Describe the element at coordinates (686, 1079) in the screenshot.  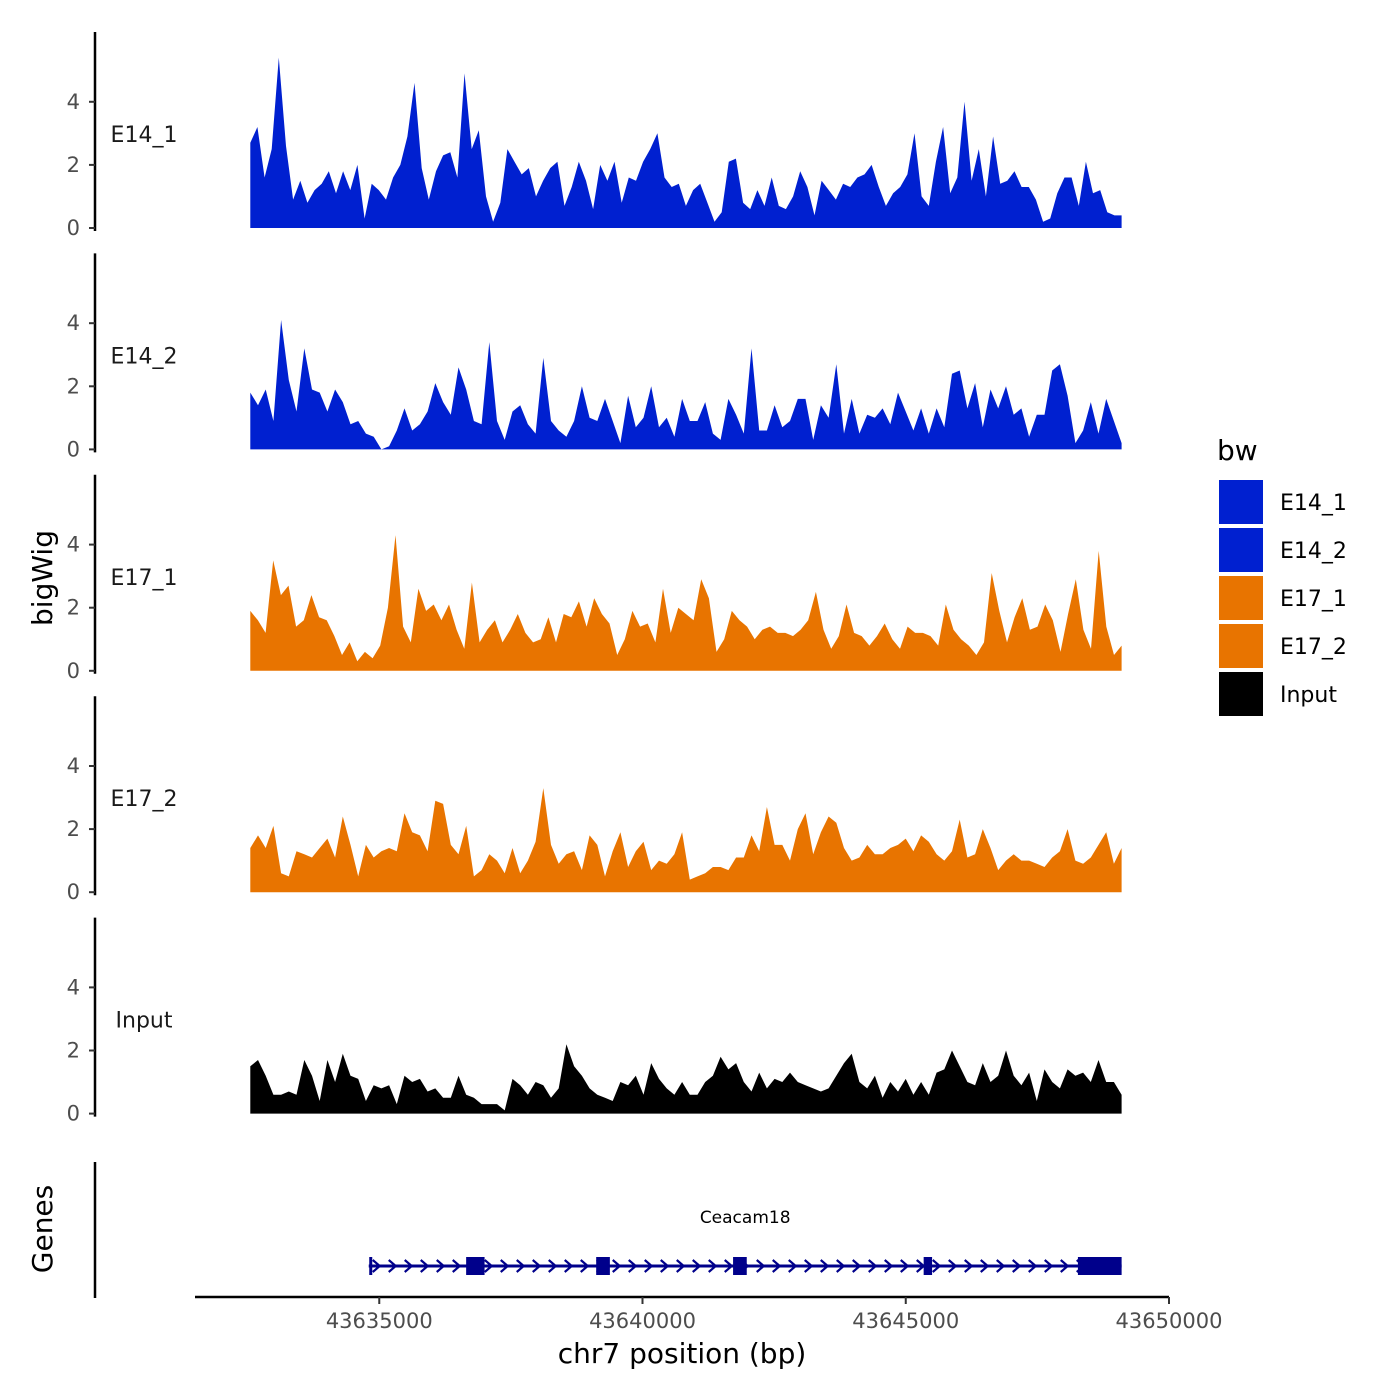
I see `area-input` at that location.